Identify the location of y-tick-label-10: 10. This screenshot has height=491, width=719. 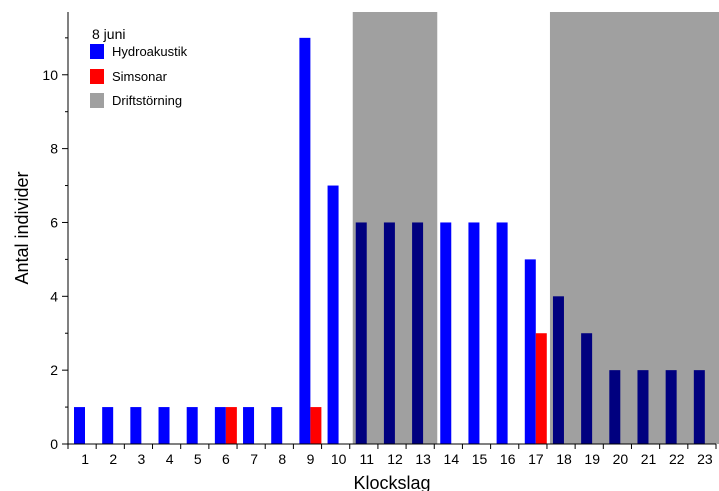
(50, 75).